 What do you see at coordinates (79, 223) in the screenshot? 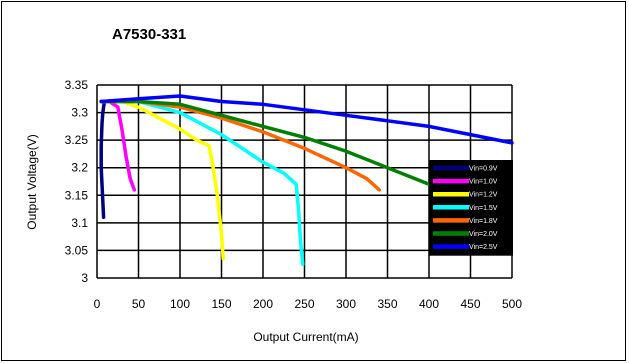
I see `y-tick-label: 3.1` at bounding box center [79, 223].